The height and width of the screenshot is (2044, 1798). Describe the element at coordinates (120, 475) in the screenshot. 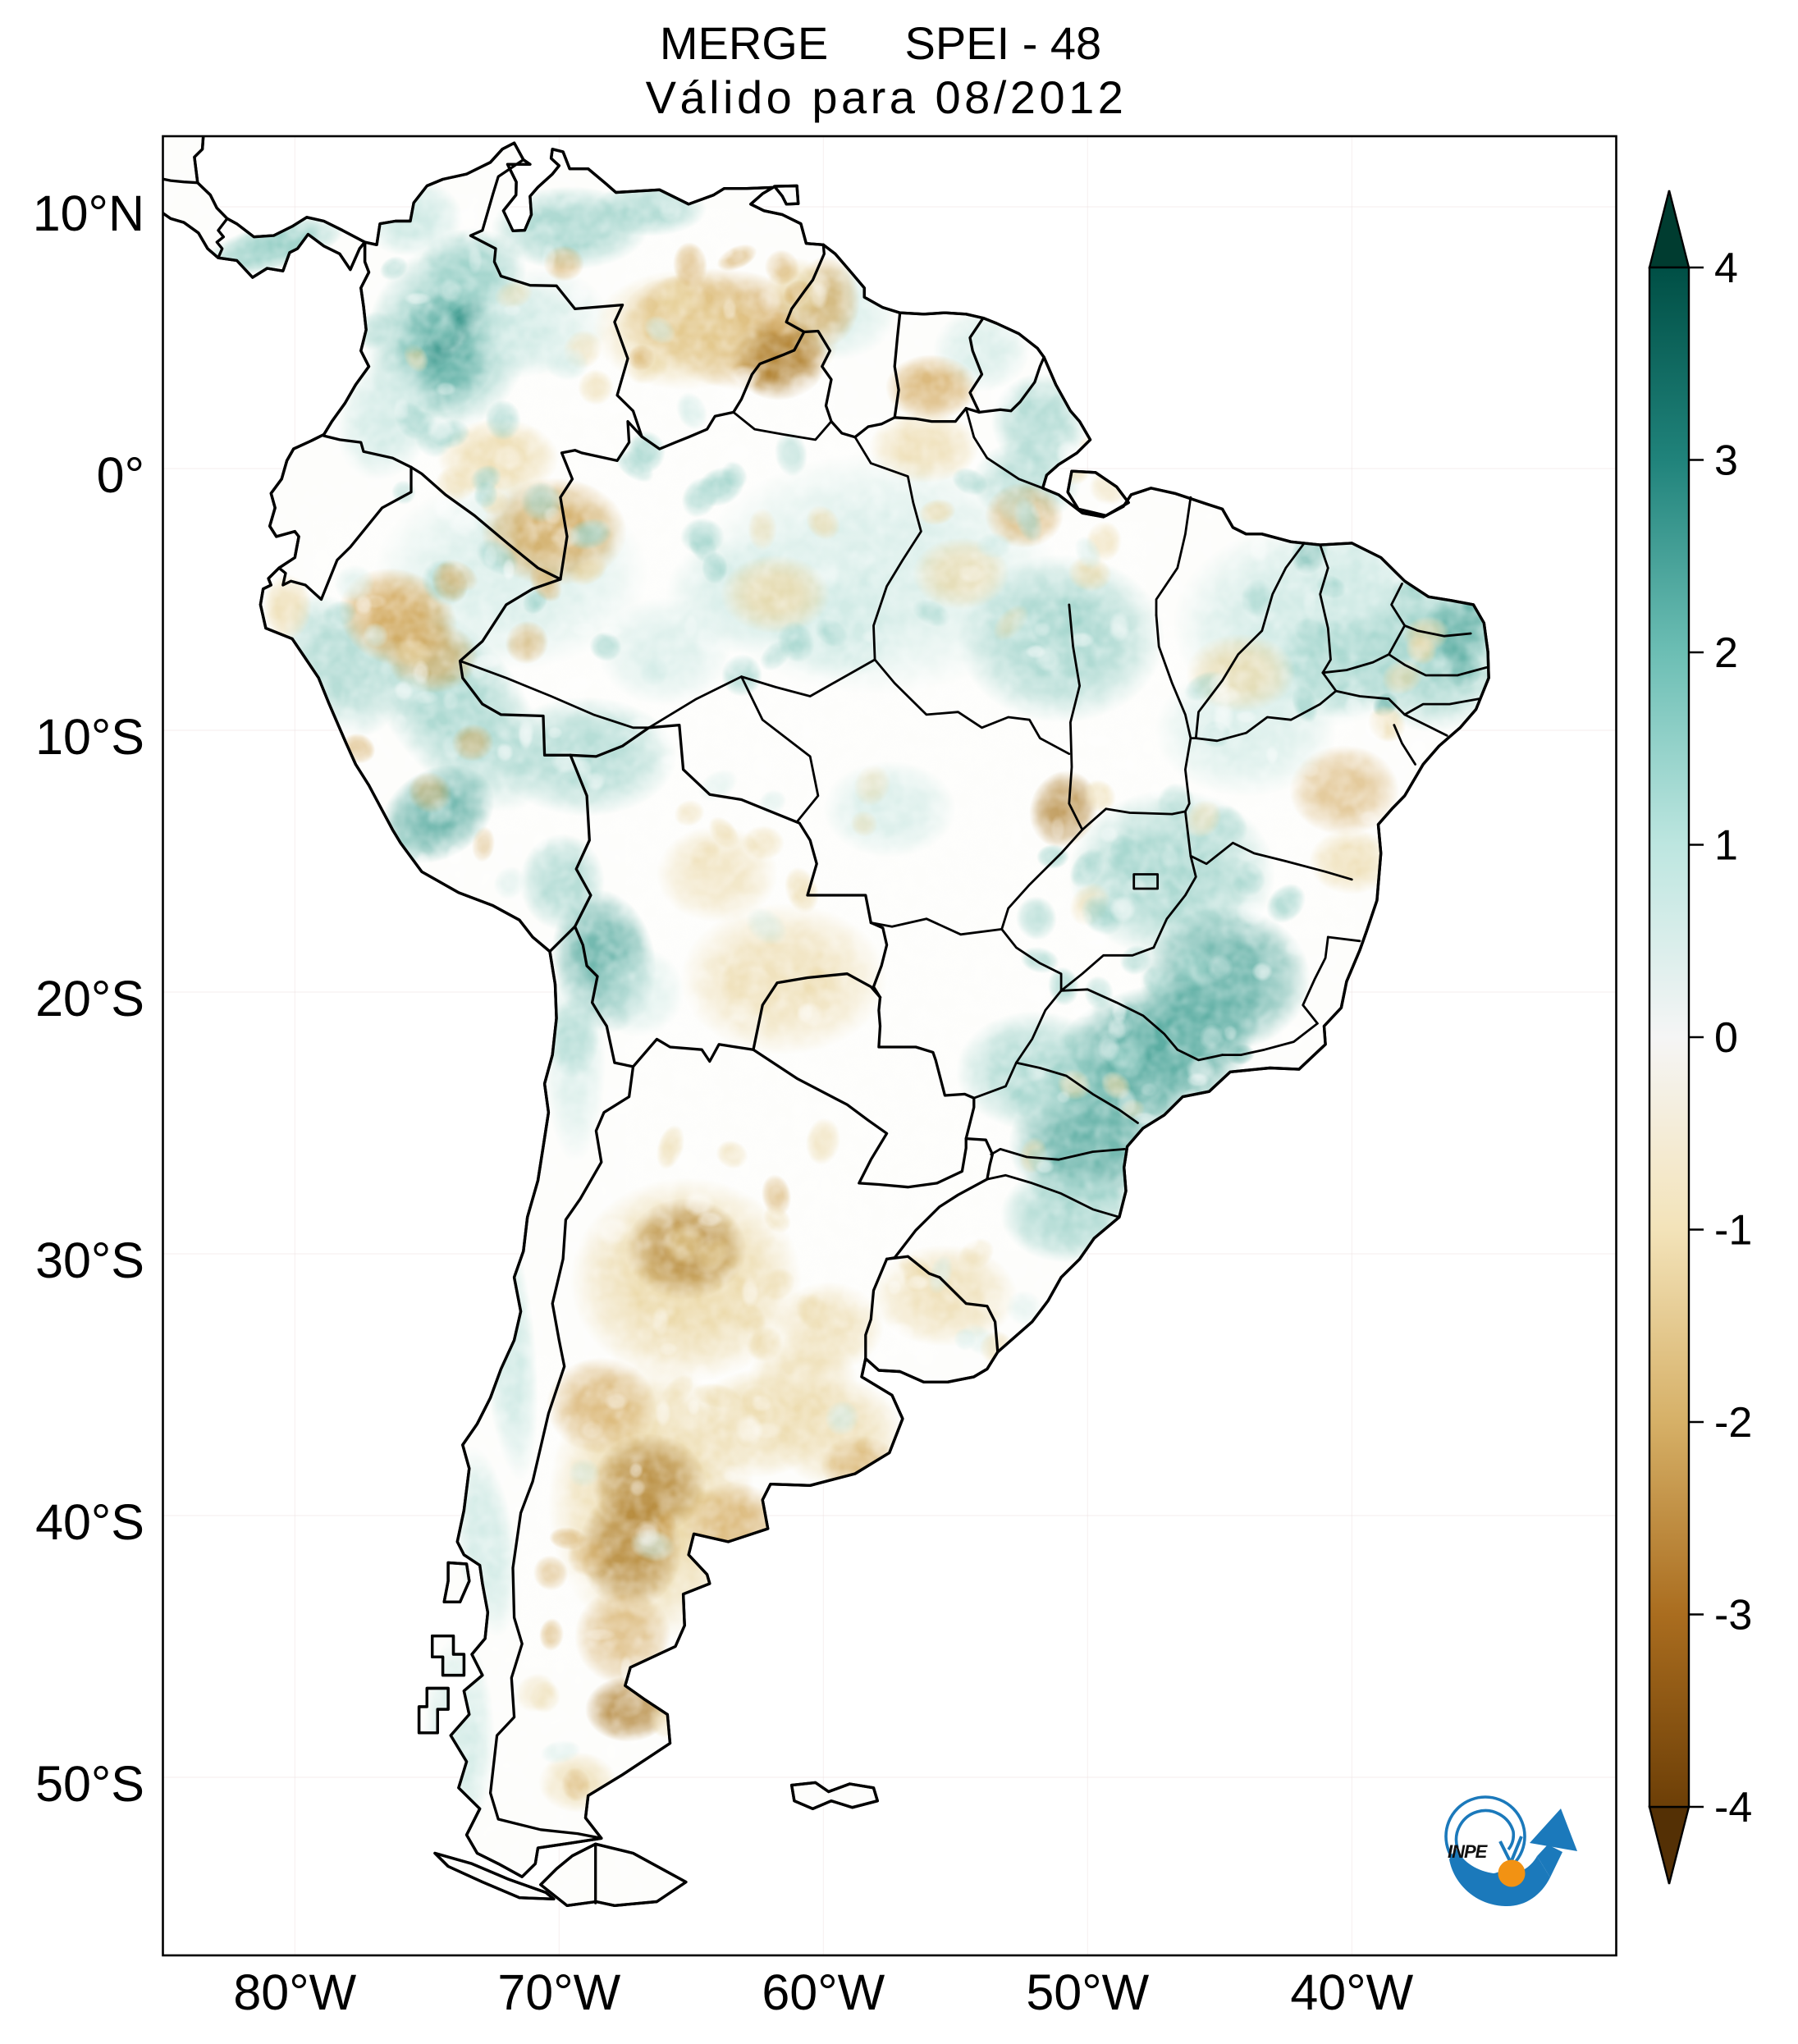

I see `svg-text: 0°` at that location.